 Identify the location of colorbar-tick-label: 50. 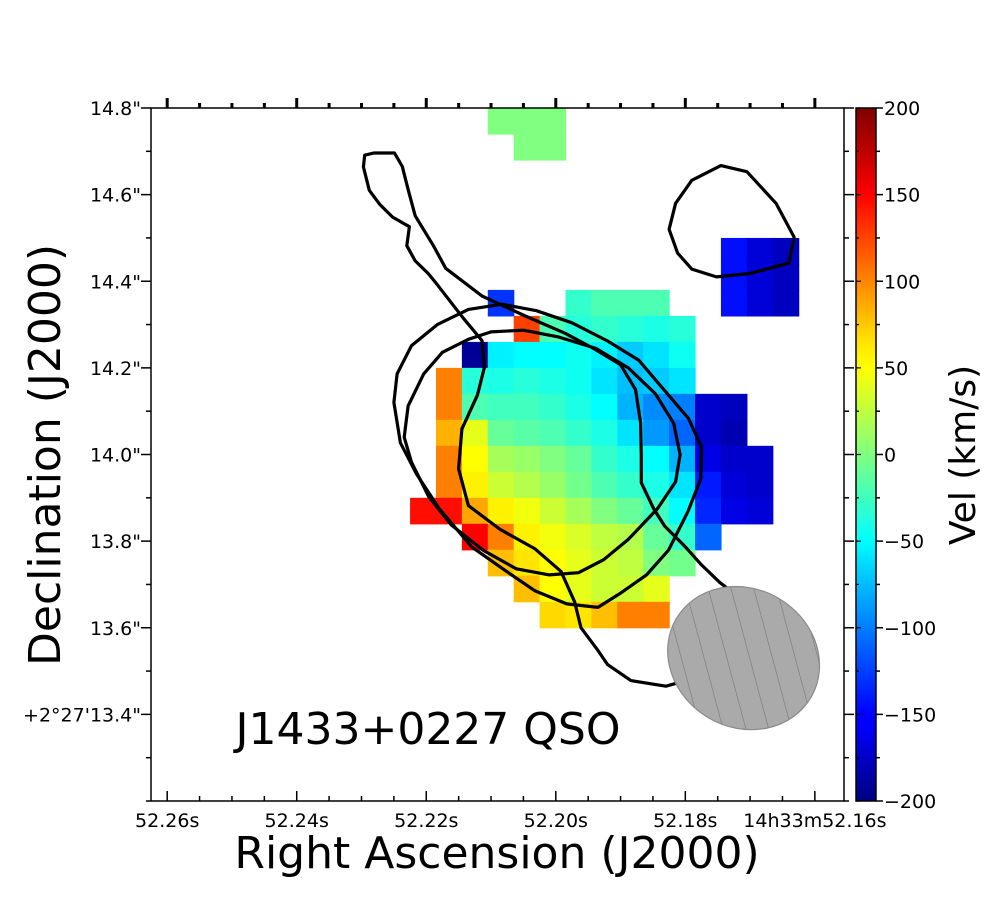
(896, 369).